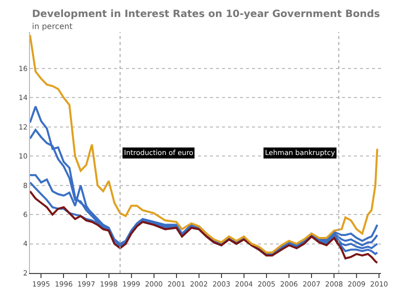 Image resolution: width=400 pixels, height=300 pixels. I want to click on chart-title: Development in Interest Rates on 10-year Government Bonds, so click(206, 14).